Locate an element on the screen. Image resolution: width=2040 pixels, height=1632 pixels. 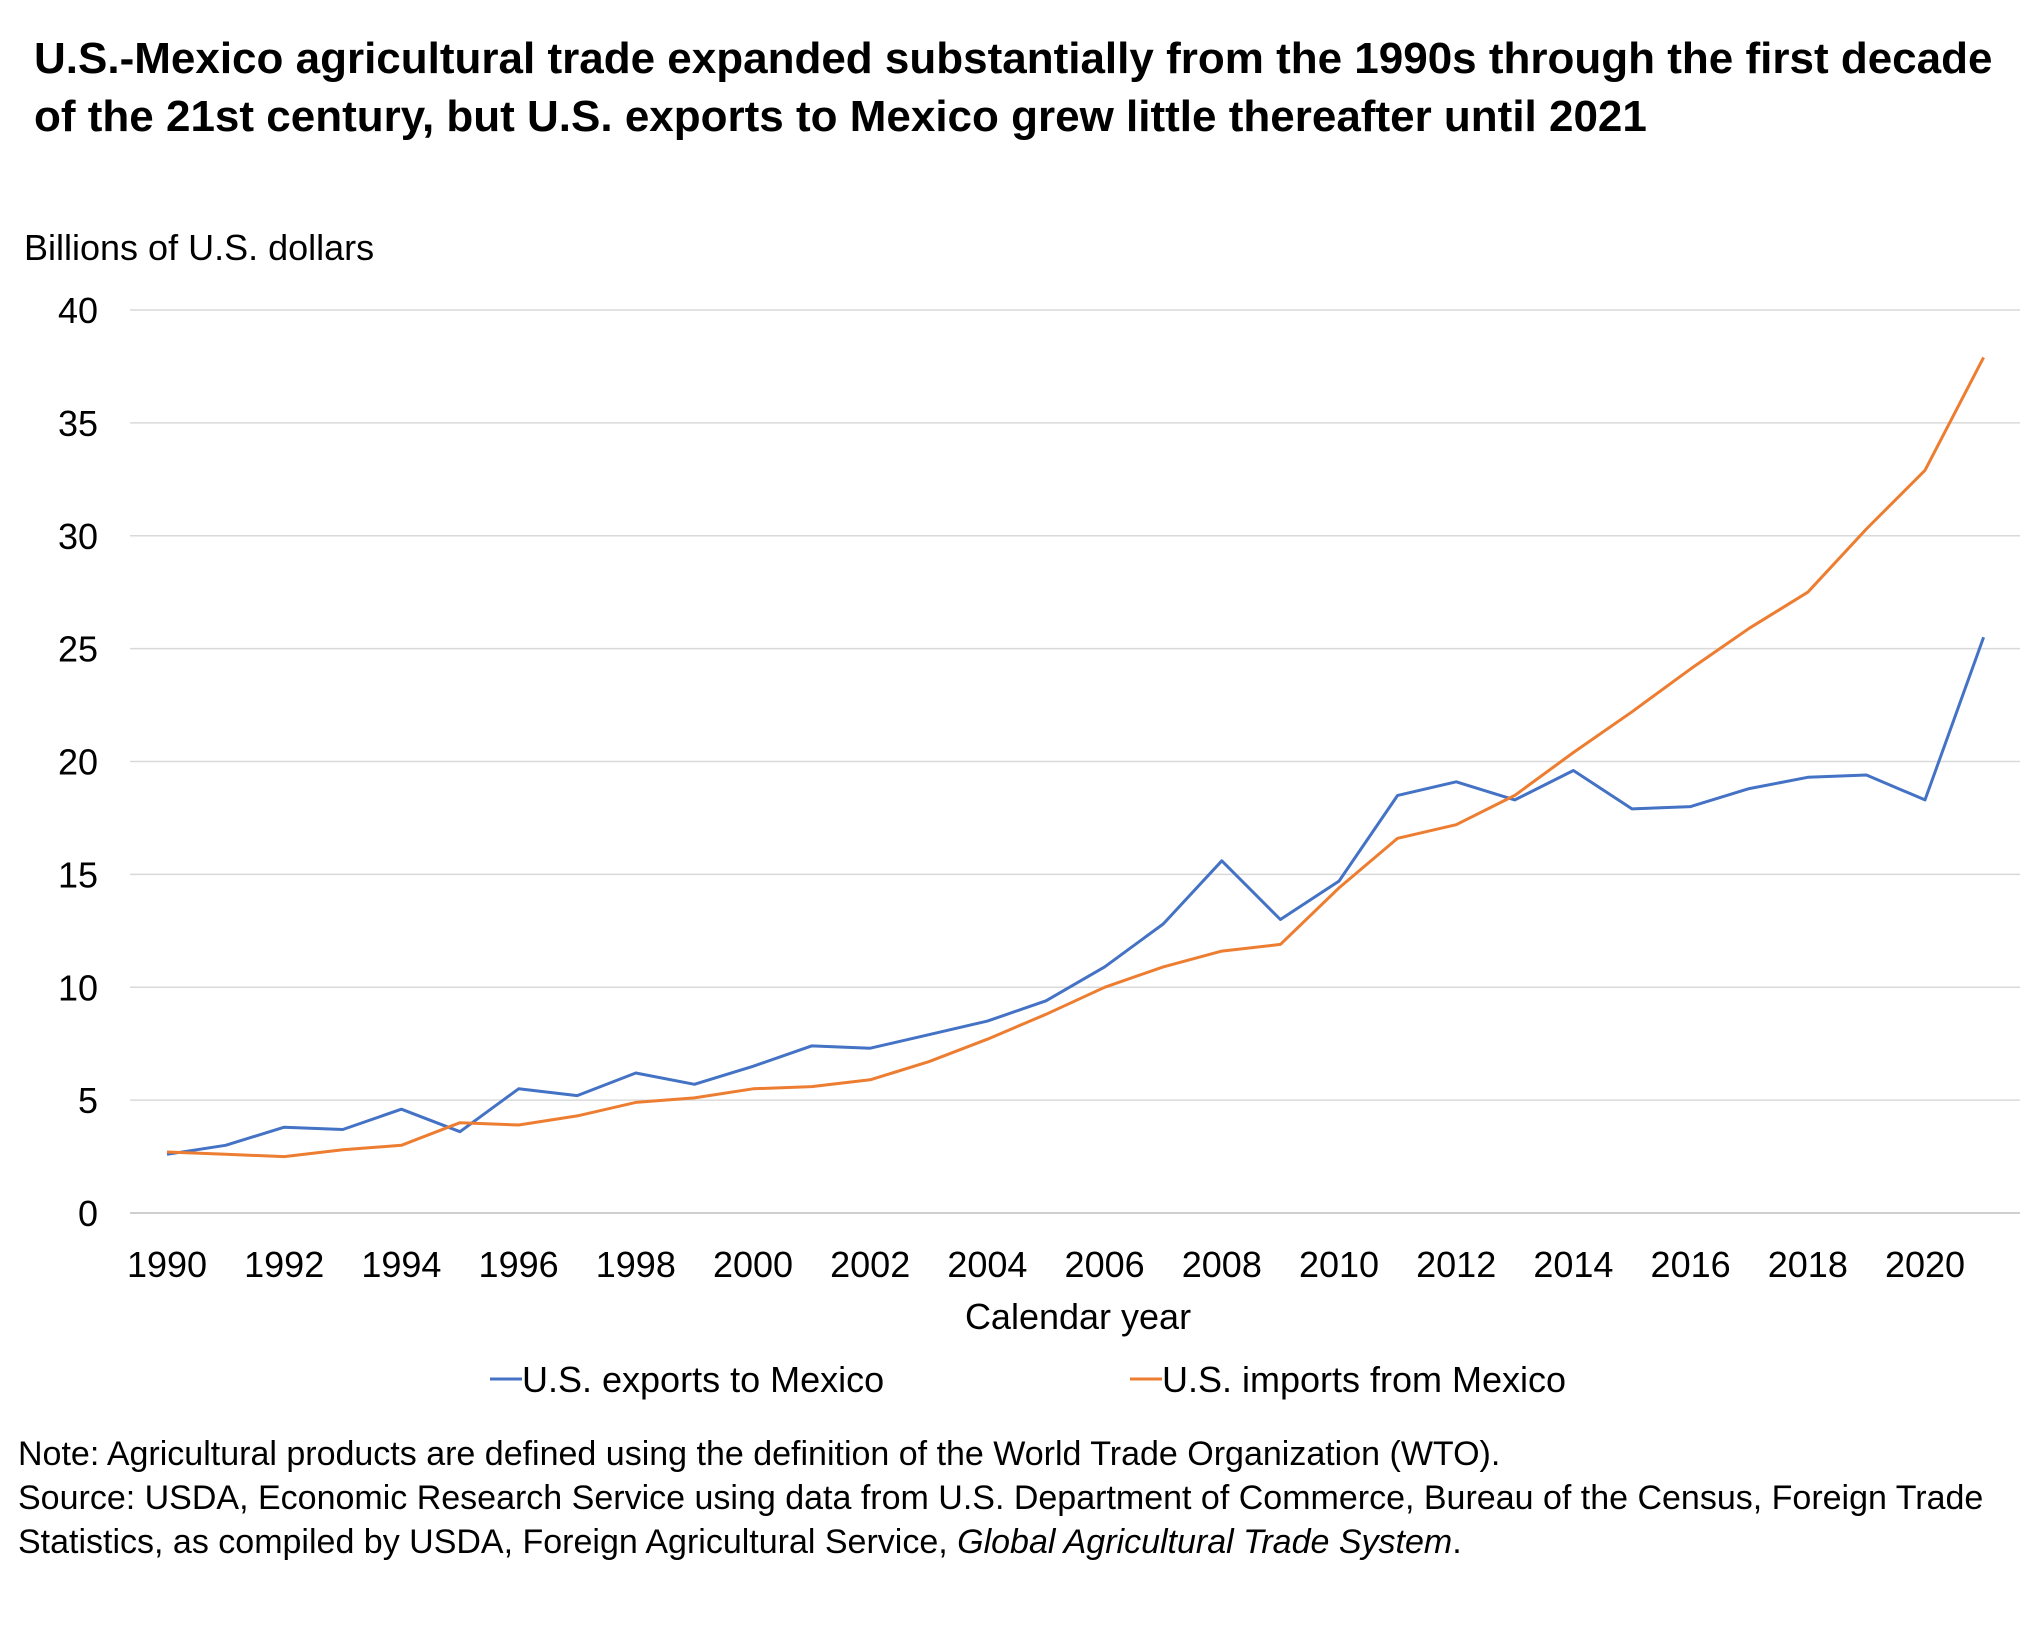
y-tick-label: 0 is located at coordinates (88, 1213).